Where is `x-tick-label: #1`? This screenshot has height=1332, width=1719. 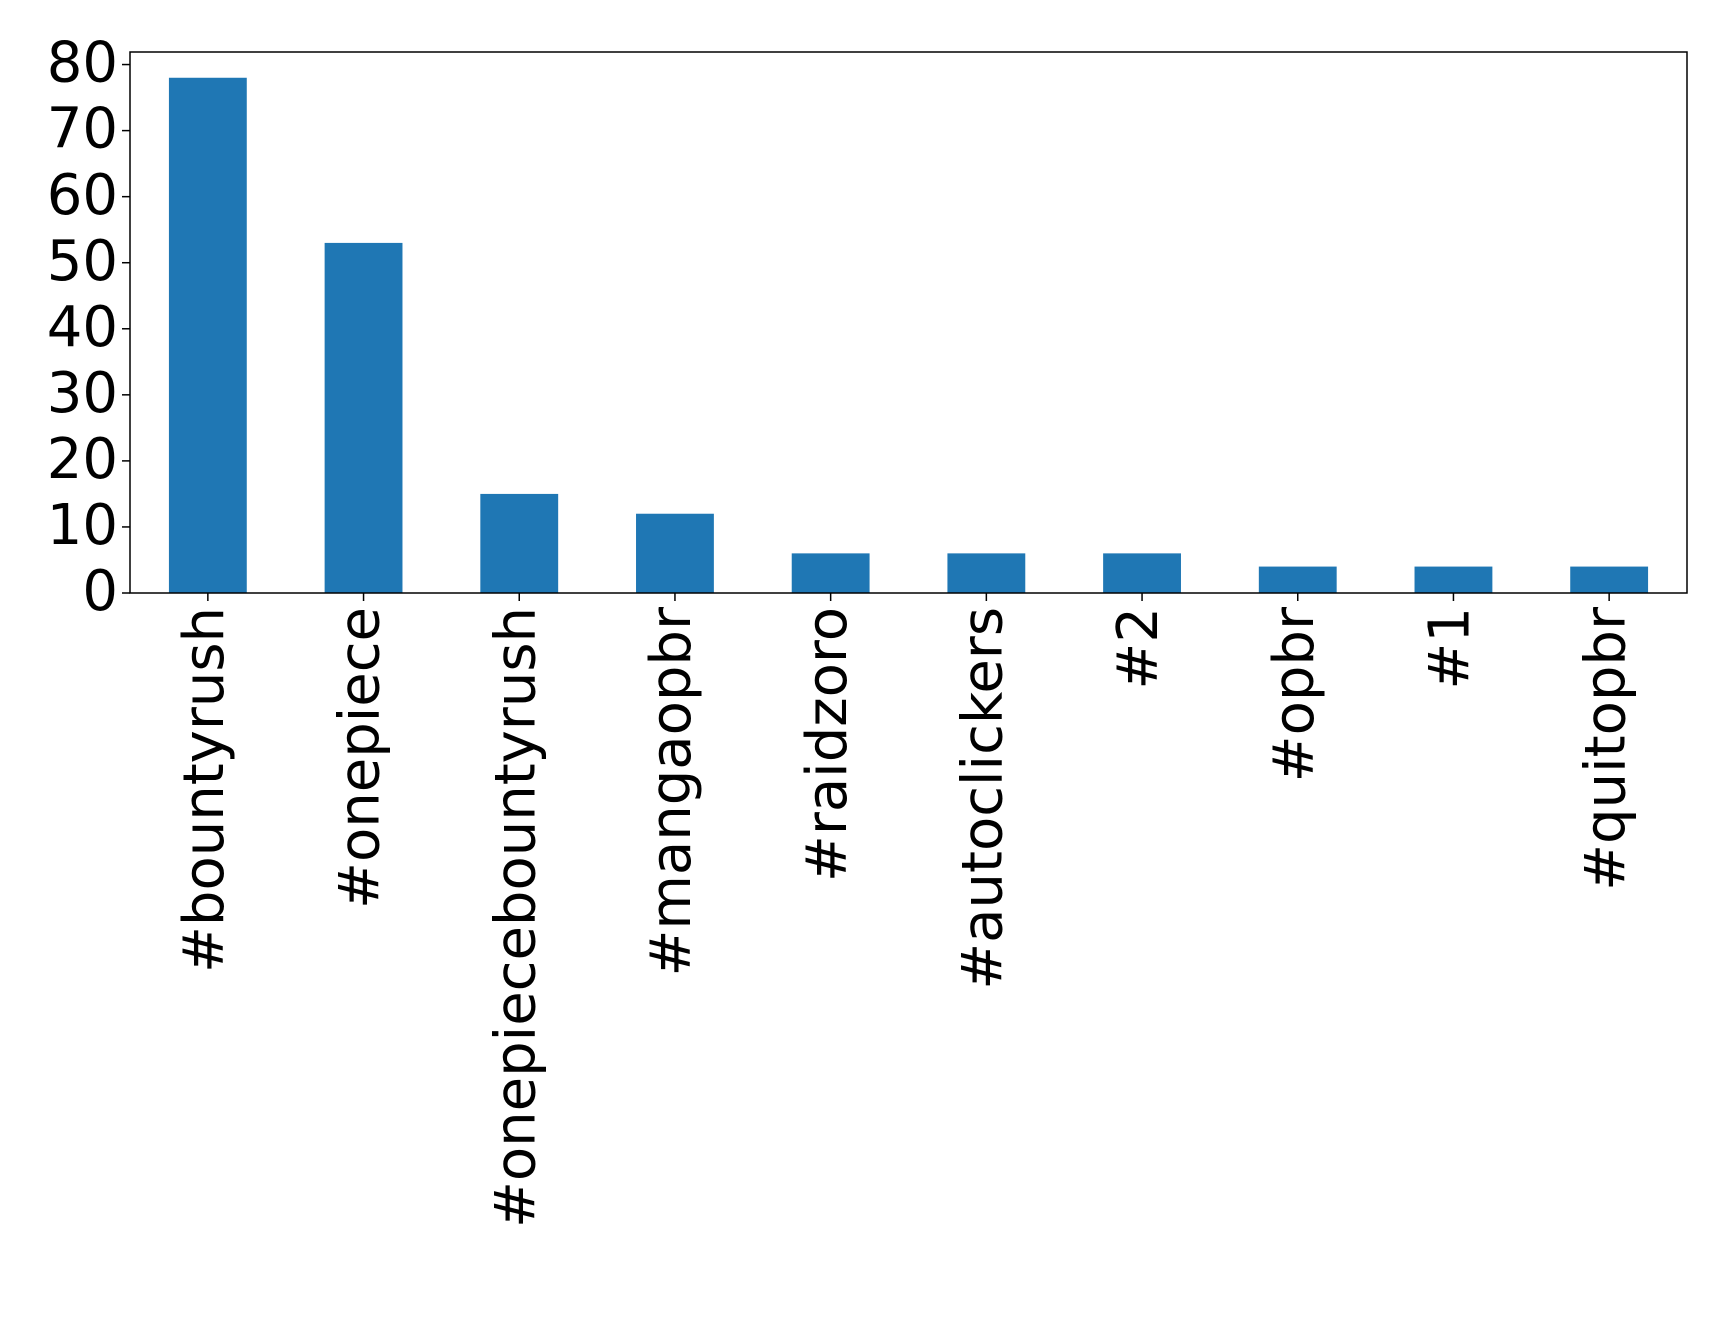 x-tick-label: #1 is located at coordinates (1450, 648).